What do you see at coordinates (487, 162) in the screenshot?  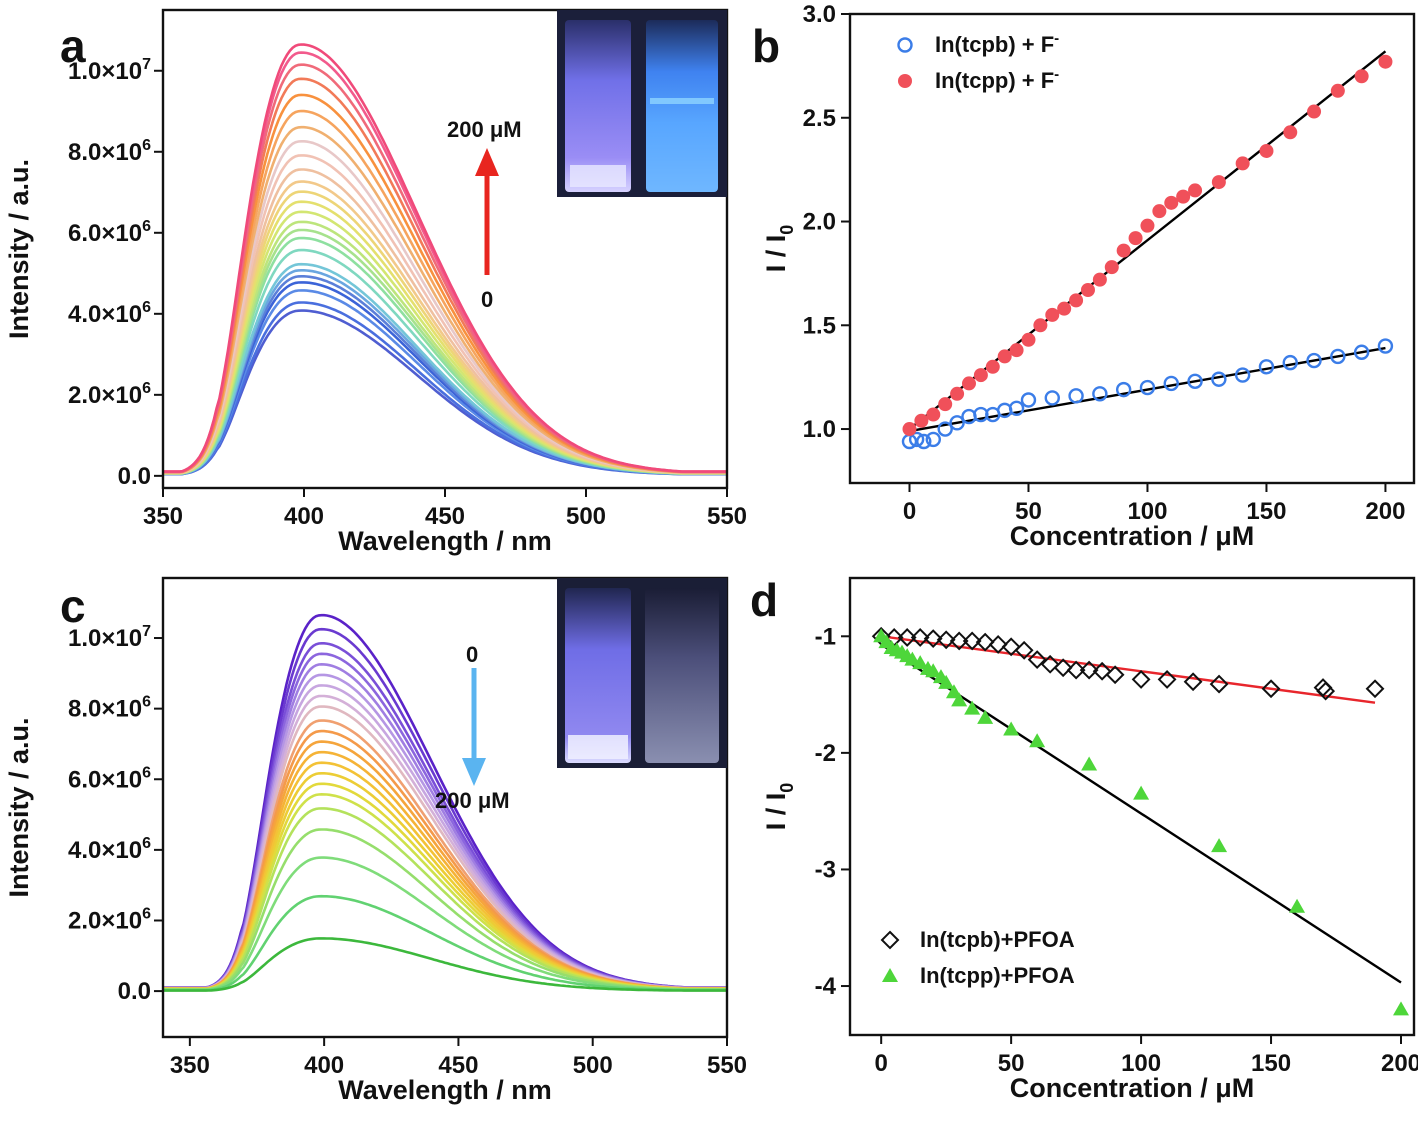 I see `arrow-up-icon` at bounding box center [487, 162].